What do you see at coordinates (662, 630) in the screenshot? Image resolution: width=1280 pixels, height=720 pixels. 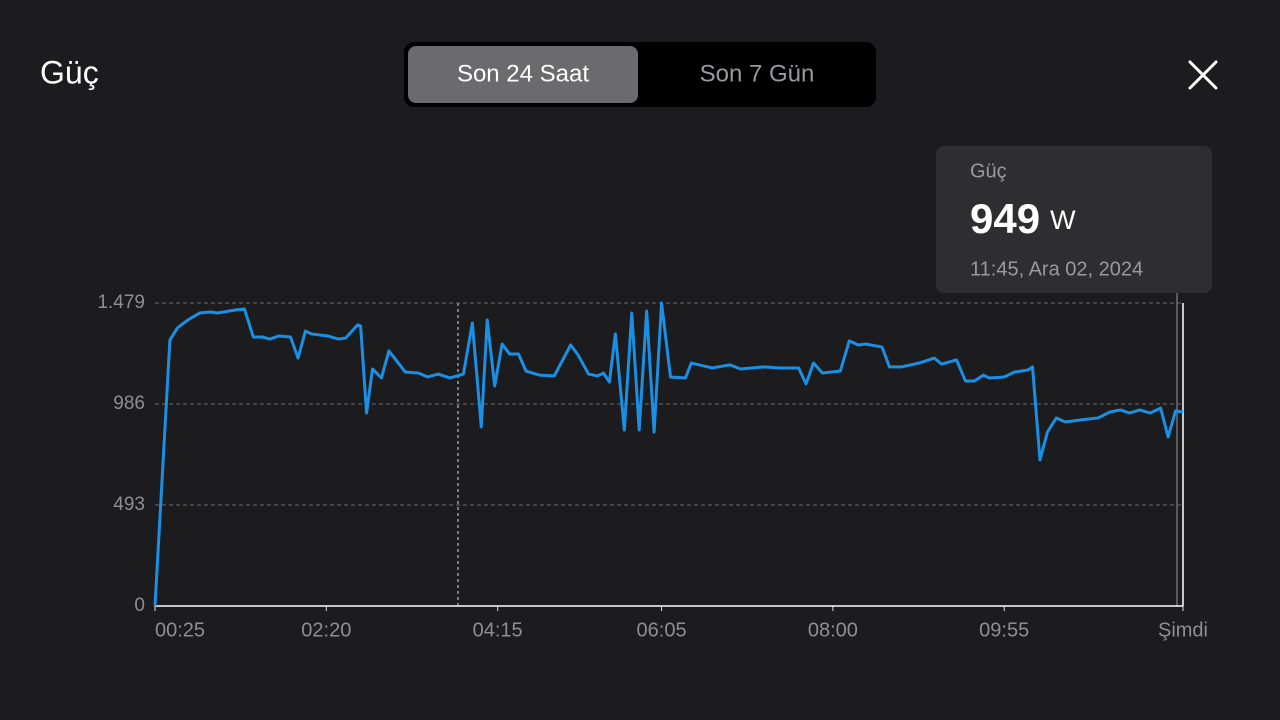 I see `x-tick-label: 06:05` at bounding box center [662, 630].